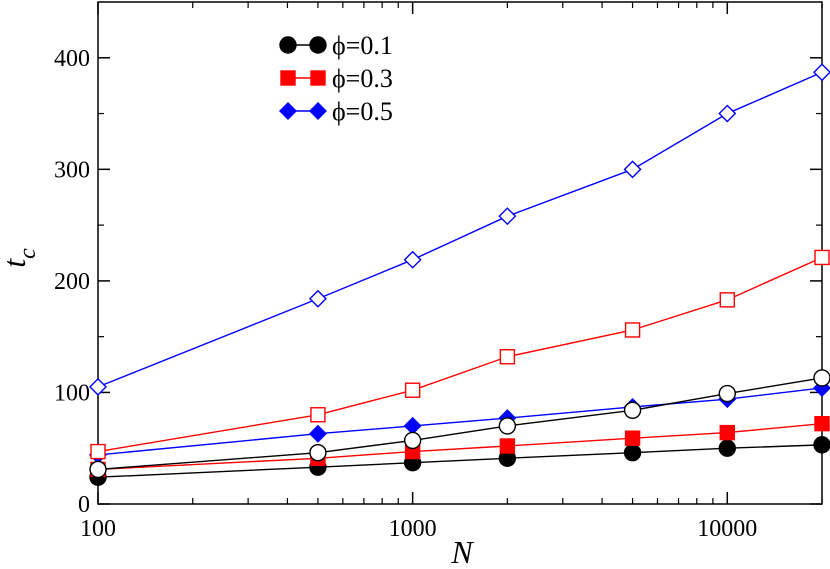 This screenshot has height=569, width=830. I want to click on y-axis-label: tc, so click(20, 258).